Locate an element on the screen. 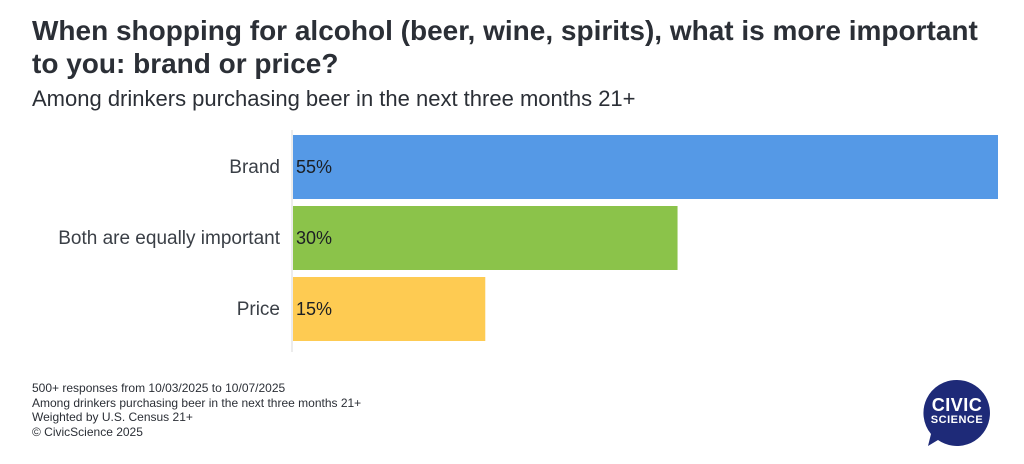 The image size is (1024, 464). value-label: 30% is located at coordinates (314, 238).